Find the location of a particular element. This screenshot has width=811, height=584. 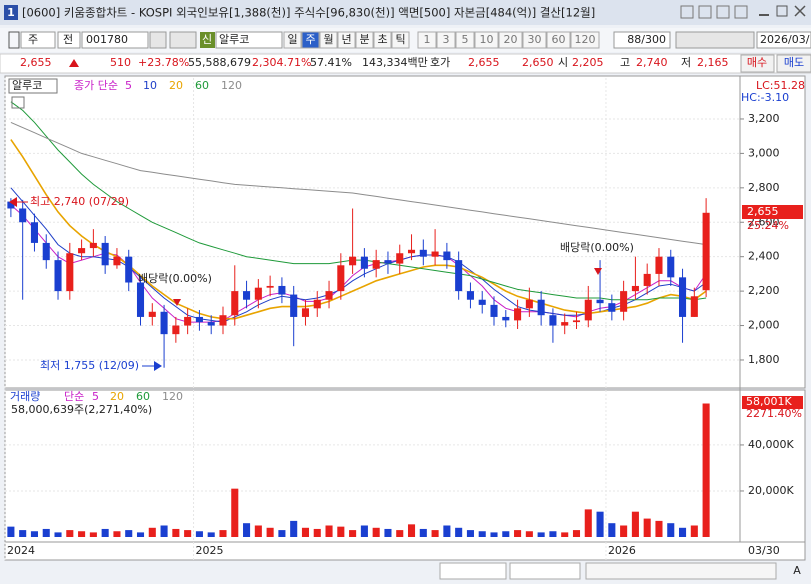

slider is located at coordinates (545, 571).